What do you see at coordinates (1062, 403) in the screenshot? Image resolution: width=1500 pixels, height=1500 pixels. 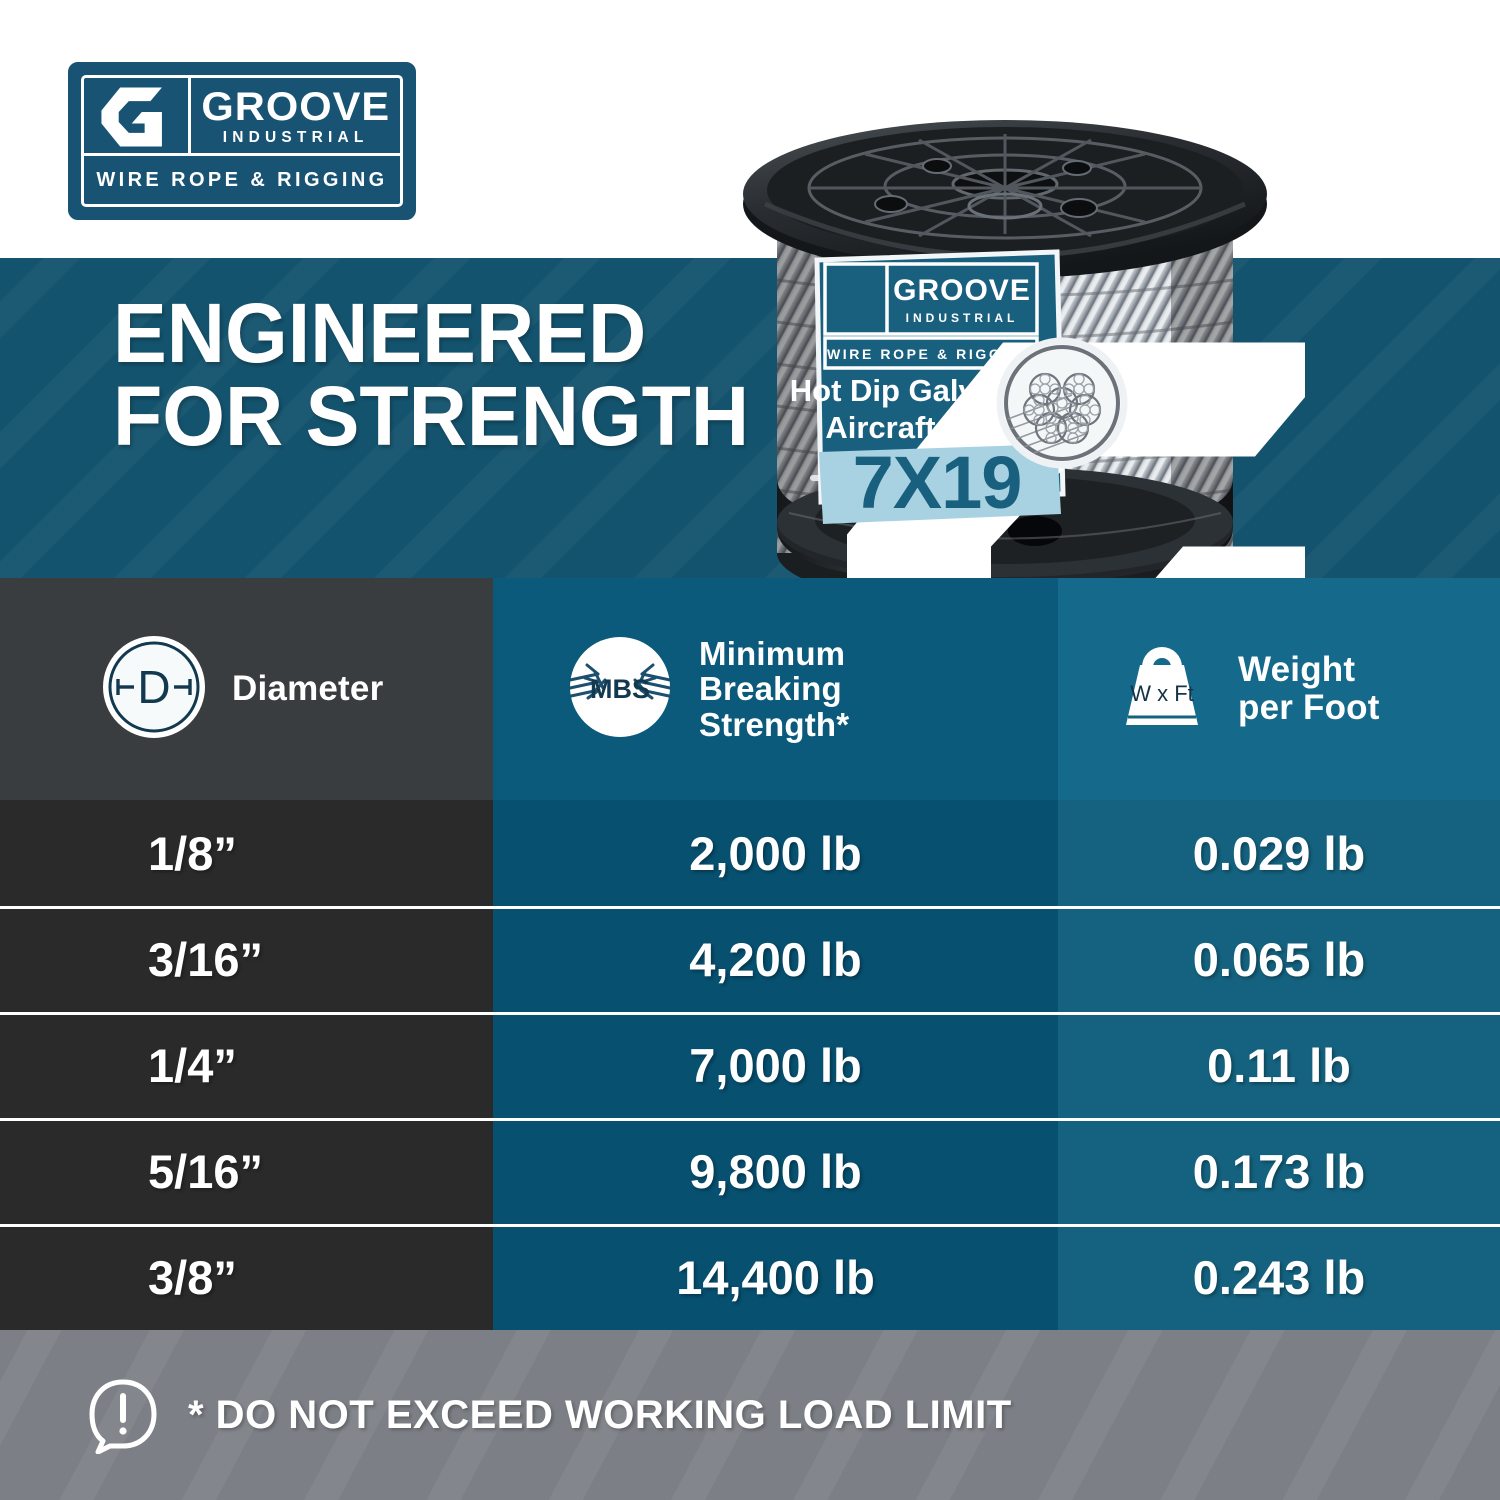 I see `cable-cross-section-badge` at bounding box center [1062, 403].